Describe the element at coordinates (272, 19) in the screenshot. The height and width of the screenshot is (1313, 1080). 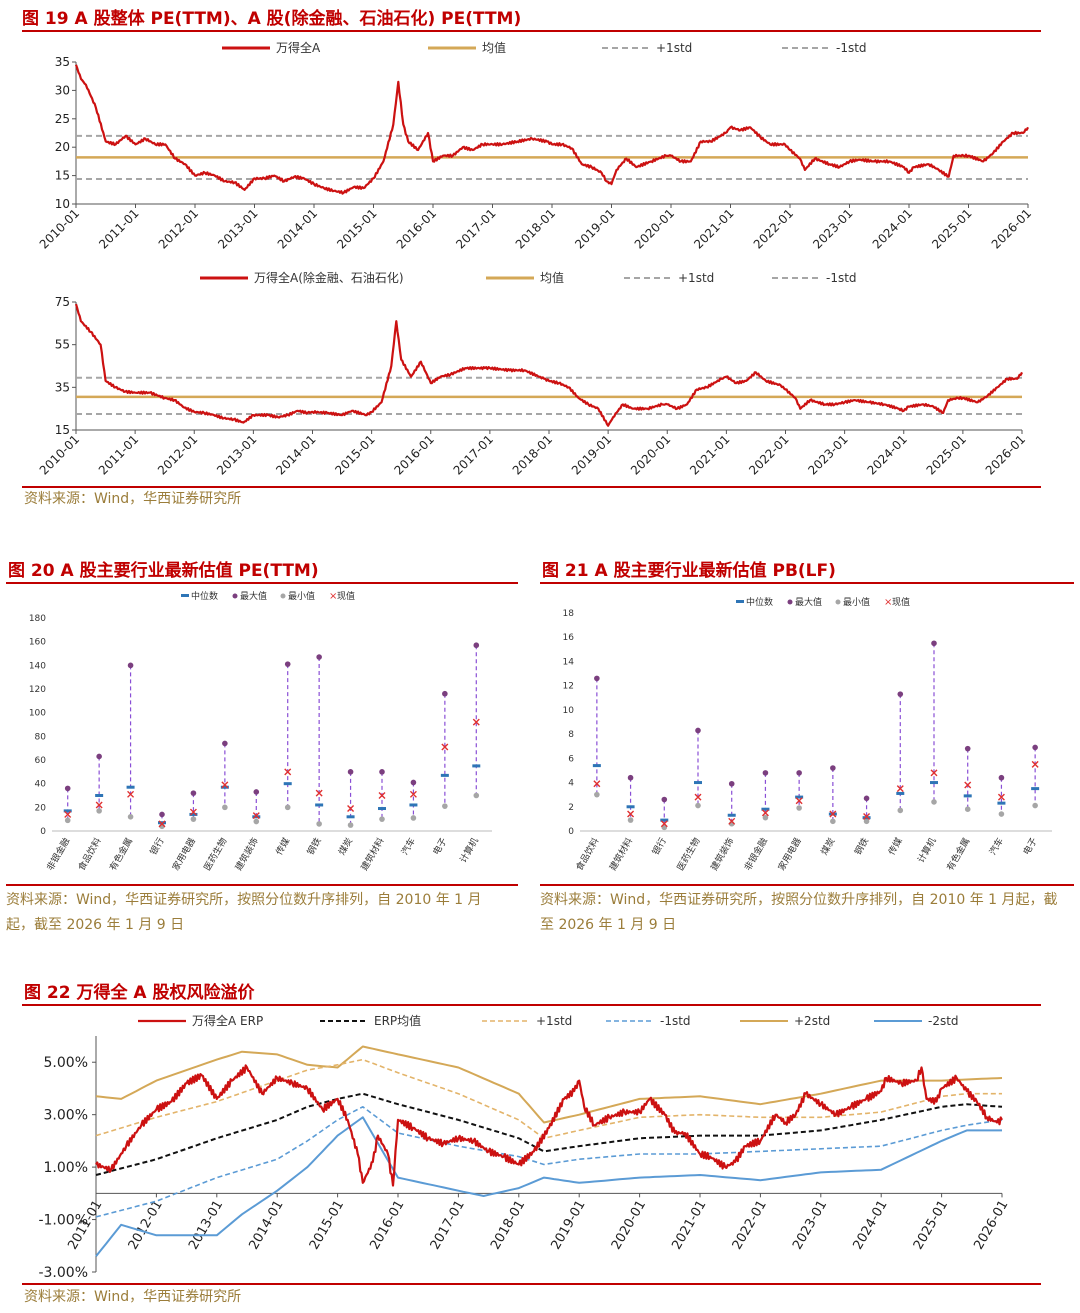
I see `fig19-title: 图 19 A 股整体 PE(TTM)、A 股(除金融、石油石化) PE(TTM)` at that location.